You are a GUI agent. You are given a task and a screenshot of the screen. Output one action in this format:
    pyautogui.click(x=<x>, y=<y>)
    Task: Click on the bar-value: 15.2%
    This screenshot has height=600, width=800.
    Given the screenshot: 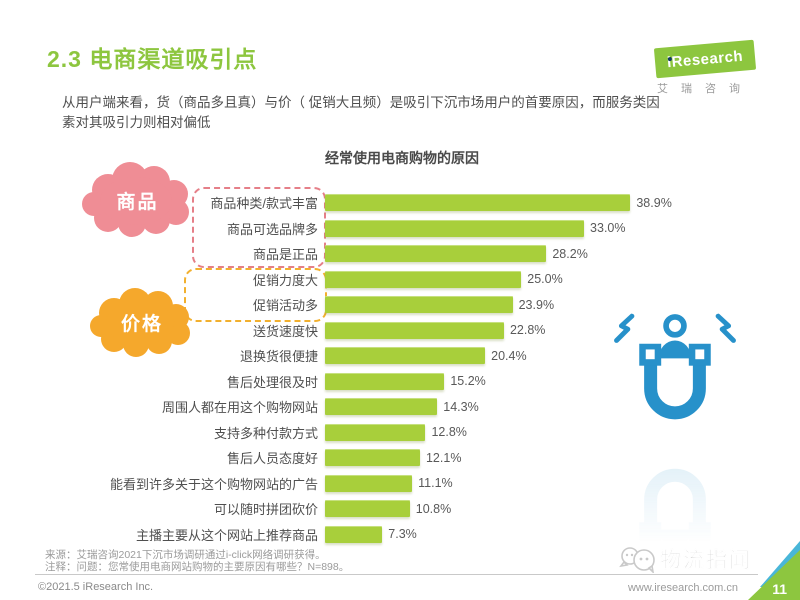 What is the action you would take?
    pyautogui.click(x=468, y=381)
    